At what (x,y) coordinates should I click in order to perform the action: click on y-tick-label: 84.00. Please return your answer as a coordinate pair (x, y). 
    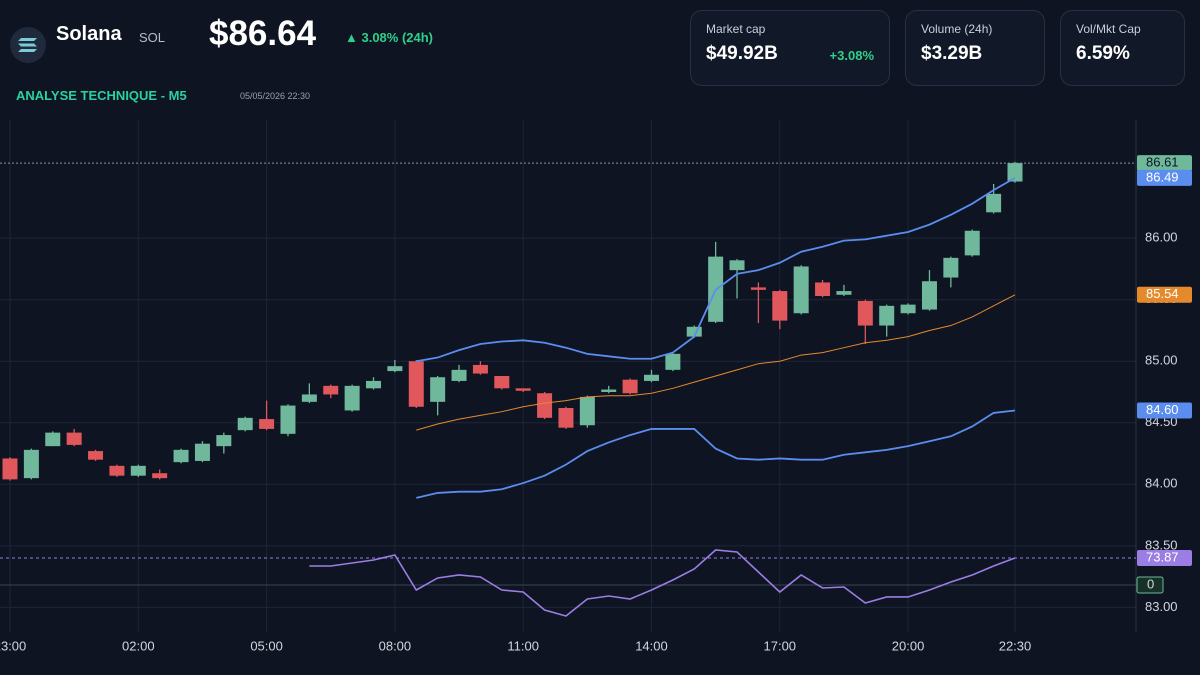
    Looking at the image, I should click on (1161, 483).